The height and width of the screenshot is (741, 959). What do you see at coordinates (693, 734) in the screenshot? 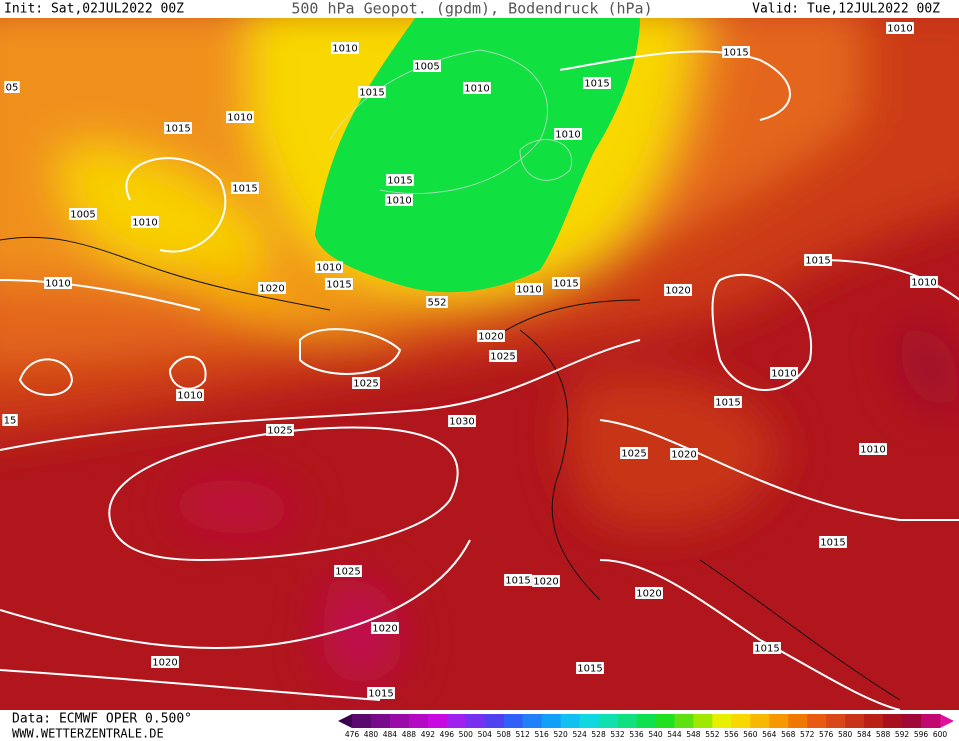
I see `scale-label: 548` at bounding box center [693, 734].